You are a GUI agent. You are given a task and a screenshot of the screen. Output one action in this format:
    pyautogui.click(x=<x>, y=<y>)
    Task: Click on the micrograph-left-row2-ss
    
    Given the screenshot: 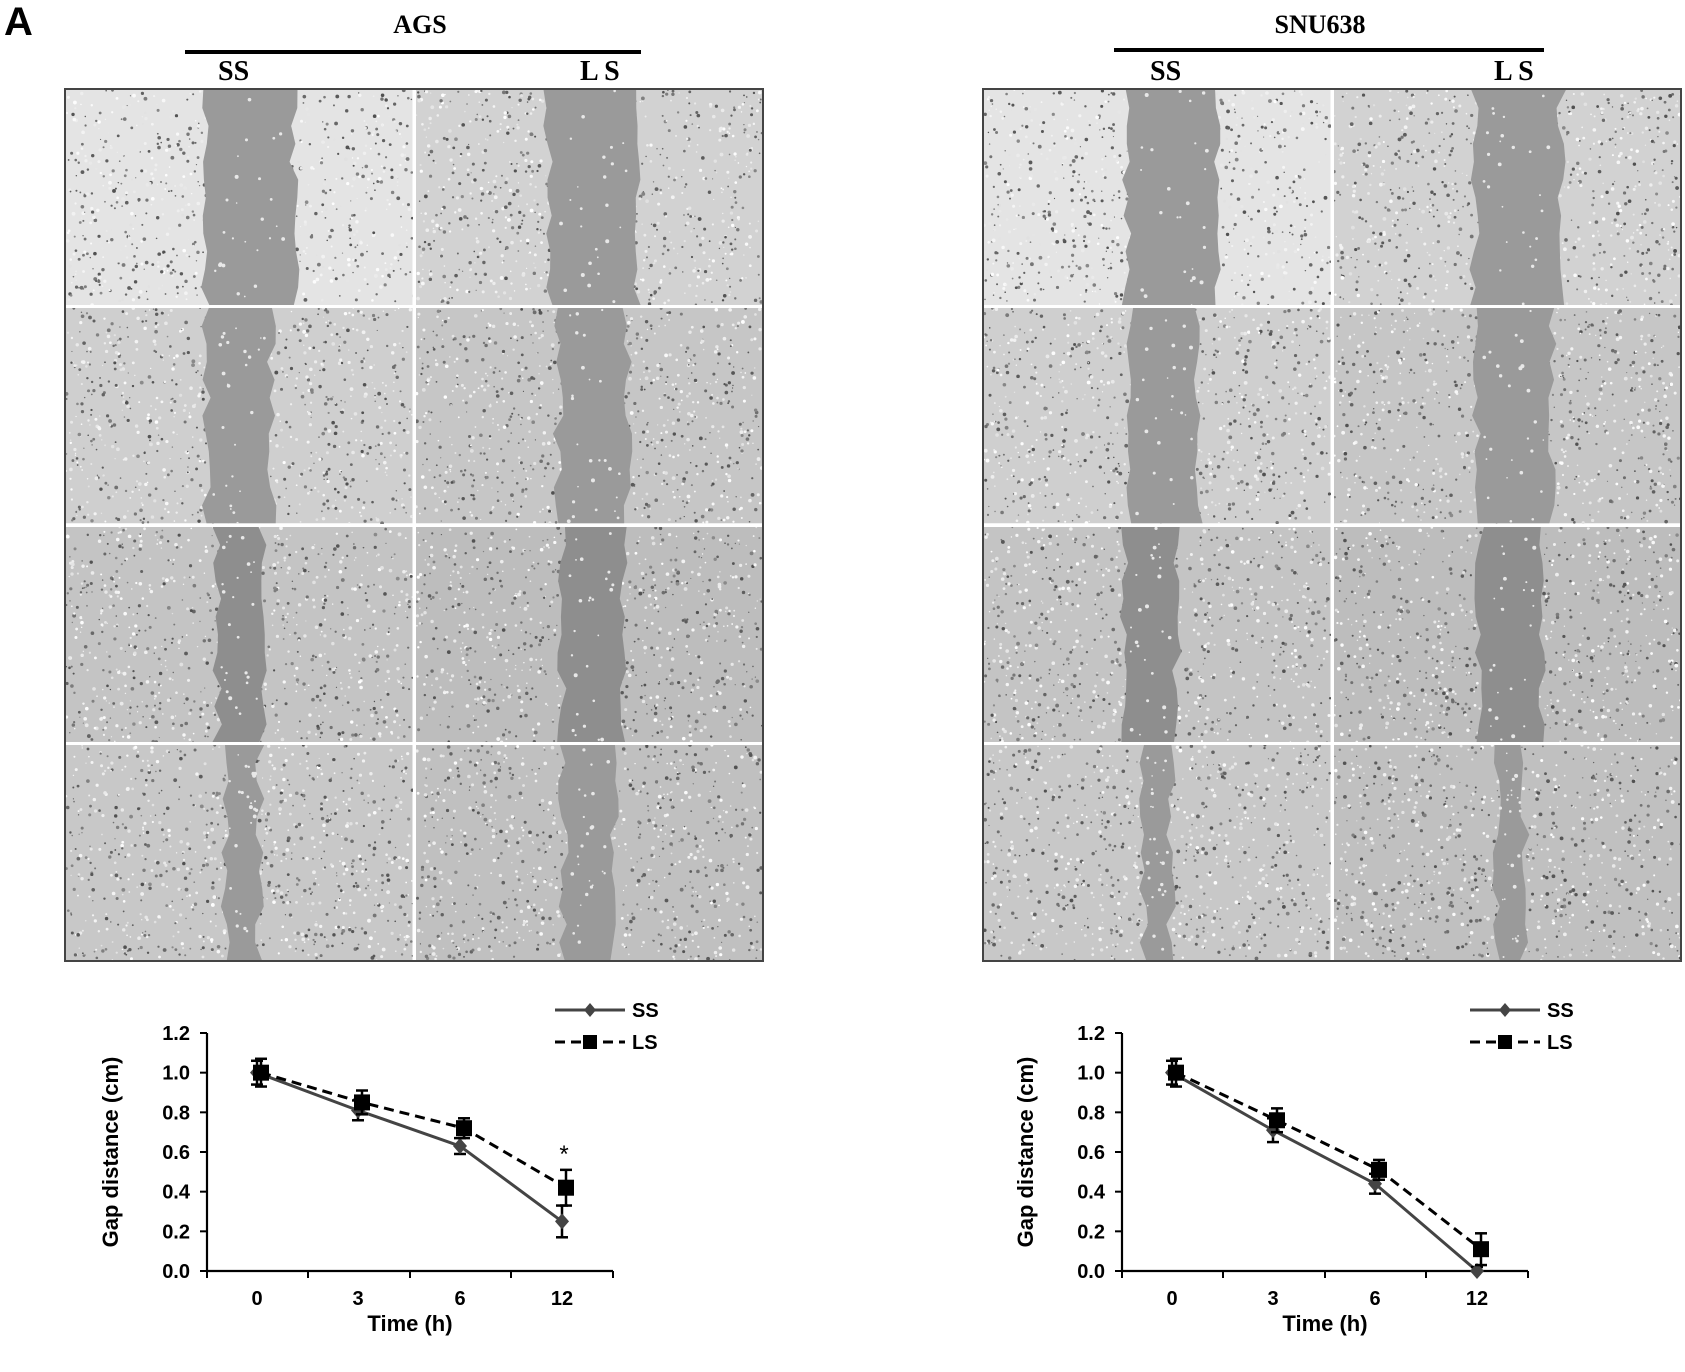 What is the action you would take?
    pyautogui.click(x=239, y=416)
    